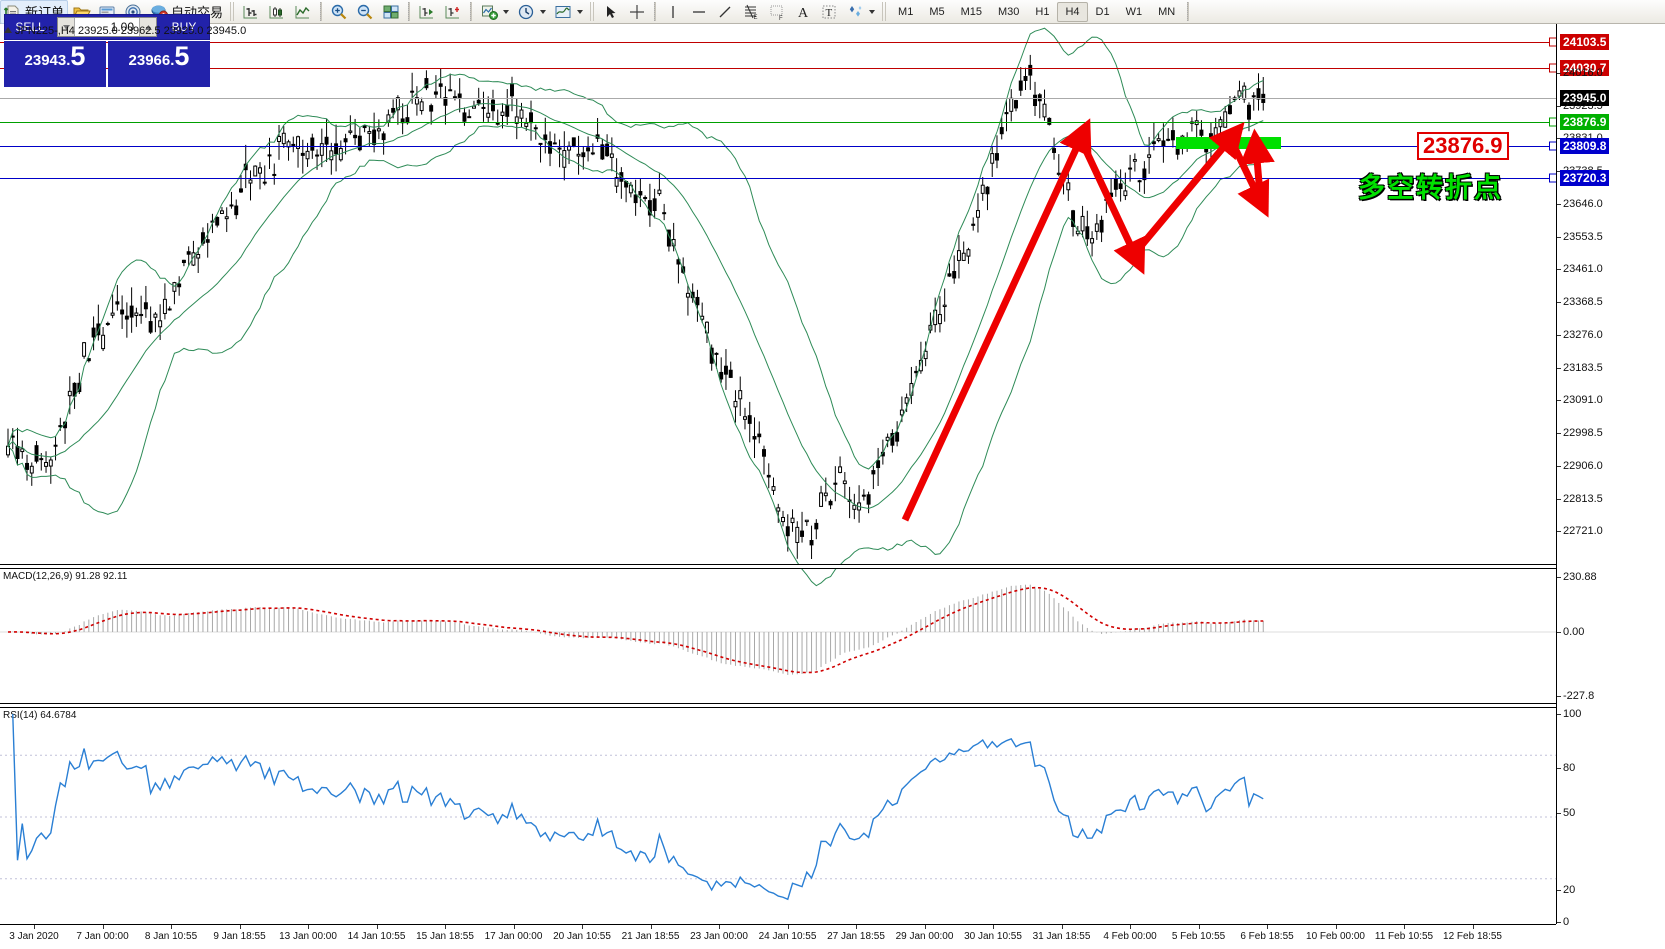 This screenshot has width=1665, height=949. I want to click on time-axis-label: 17 Jan 00:00, so click(513, 936).